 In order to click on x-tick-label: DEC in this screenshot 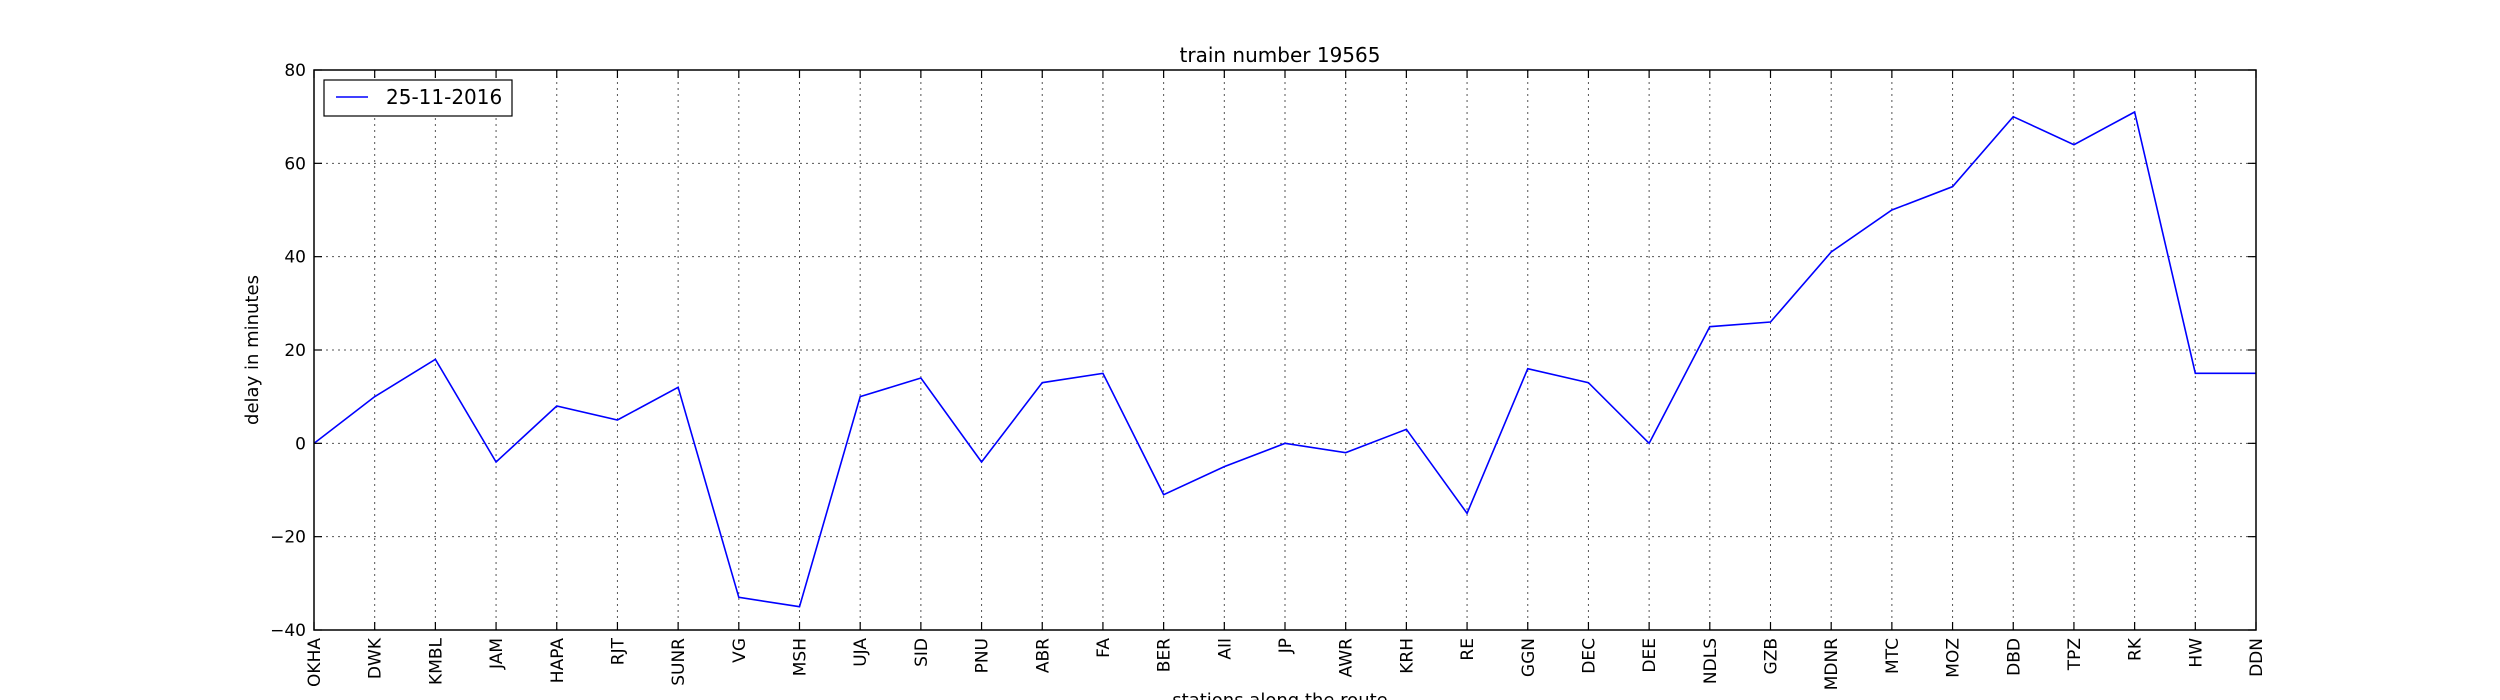, I will do `click(1589, 656)`.